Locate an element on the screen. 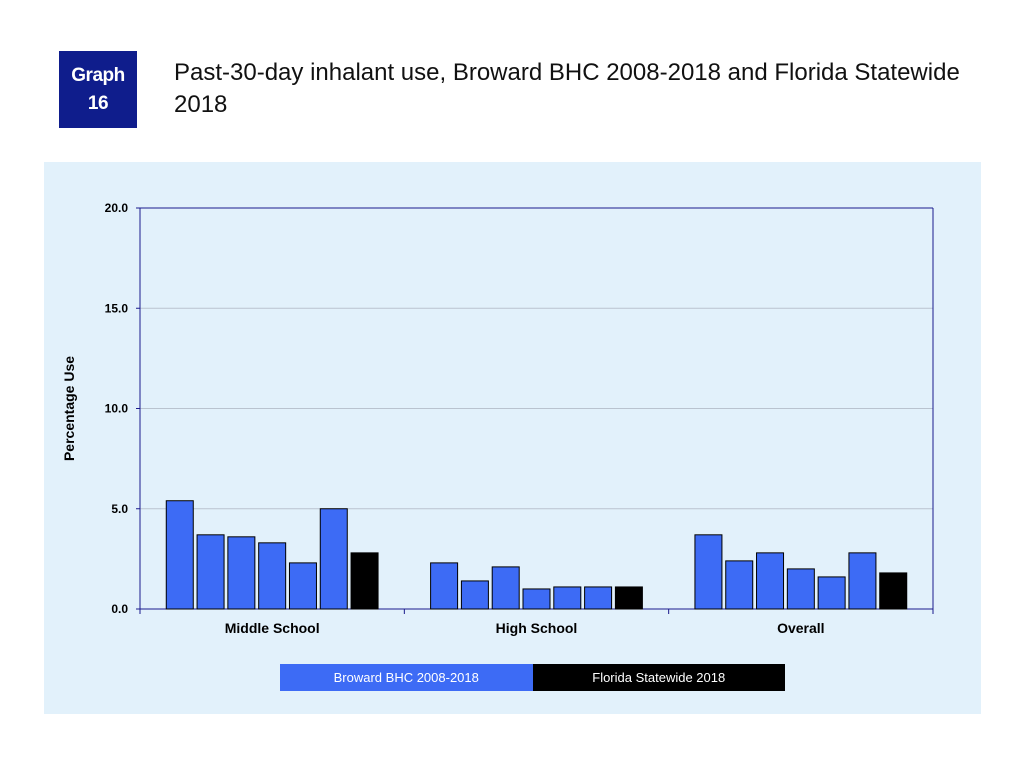 Image resolution: width=1024 pixels, height=768 pixels. graph-badge-label: Graph is located at coordinates (98, 75).